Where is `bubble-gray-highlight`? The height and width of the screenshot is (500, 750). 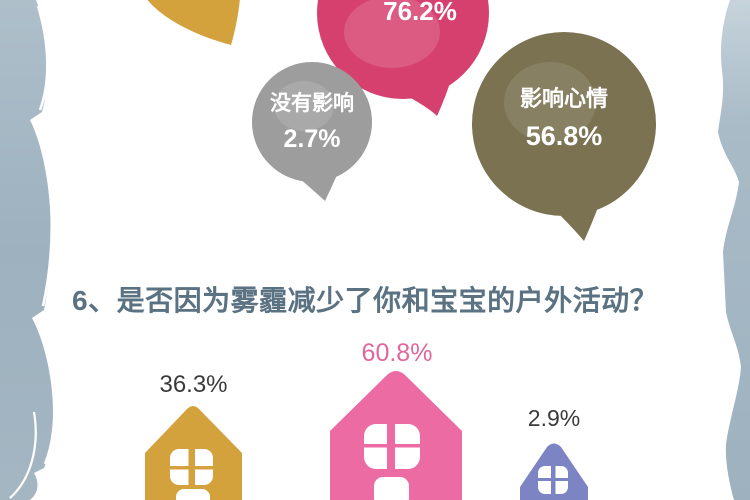
bubble-gray-highlight is located at coordinates (304, 106).